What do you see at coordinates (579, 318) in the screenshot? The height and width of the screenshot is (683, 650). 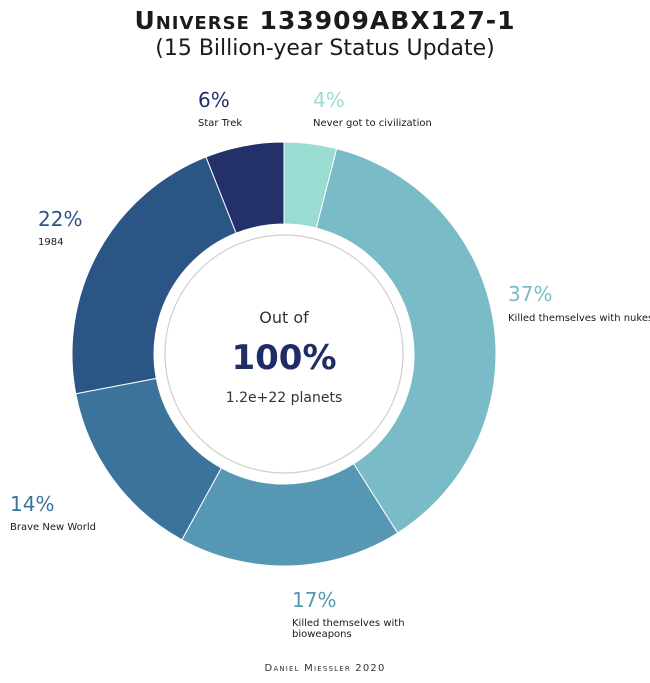 I see `slice-category-label: Killed themselves with nukes` at bounding box center [579, 318].